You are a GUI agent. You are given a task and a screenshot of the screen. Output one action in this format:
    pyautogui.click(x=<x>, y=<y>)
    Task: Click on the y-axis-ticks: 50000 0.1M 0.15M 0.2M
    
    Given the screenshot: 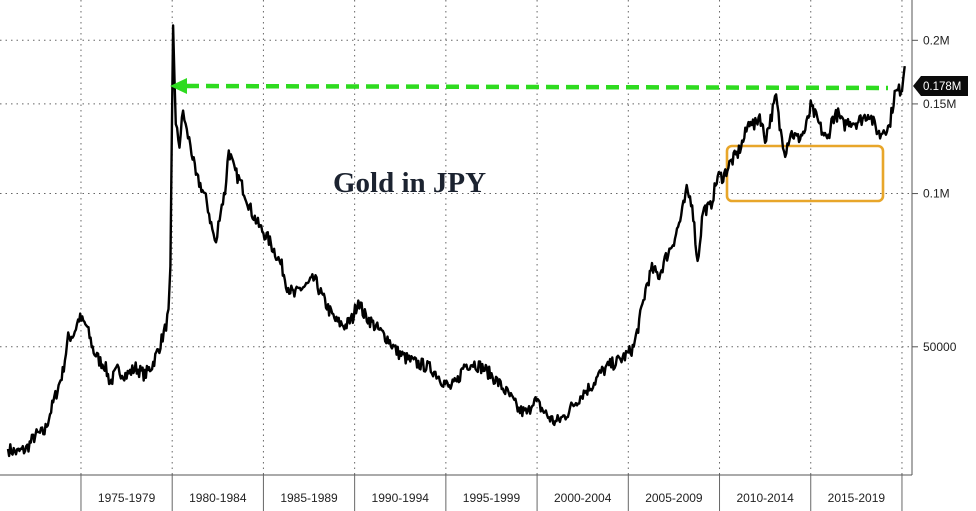 What is the action you would take?
    pyautogui.click(x=934, y=193)
    